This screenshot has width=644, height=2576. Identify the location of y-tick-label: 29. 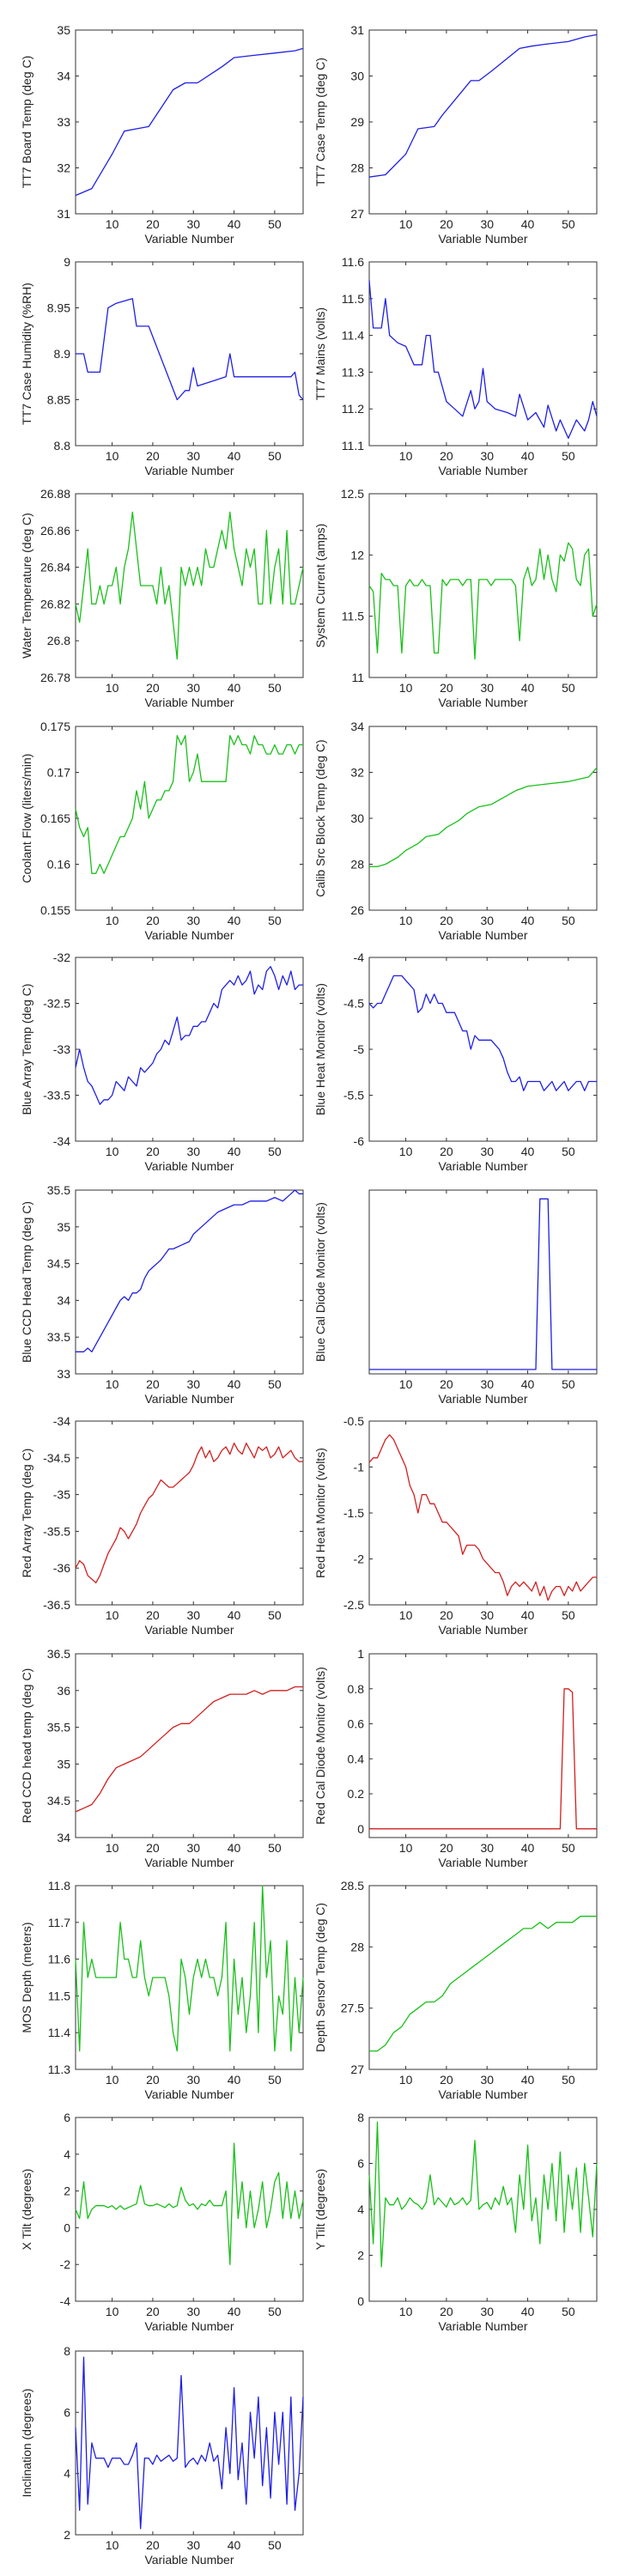
(357, 122).